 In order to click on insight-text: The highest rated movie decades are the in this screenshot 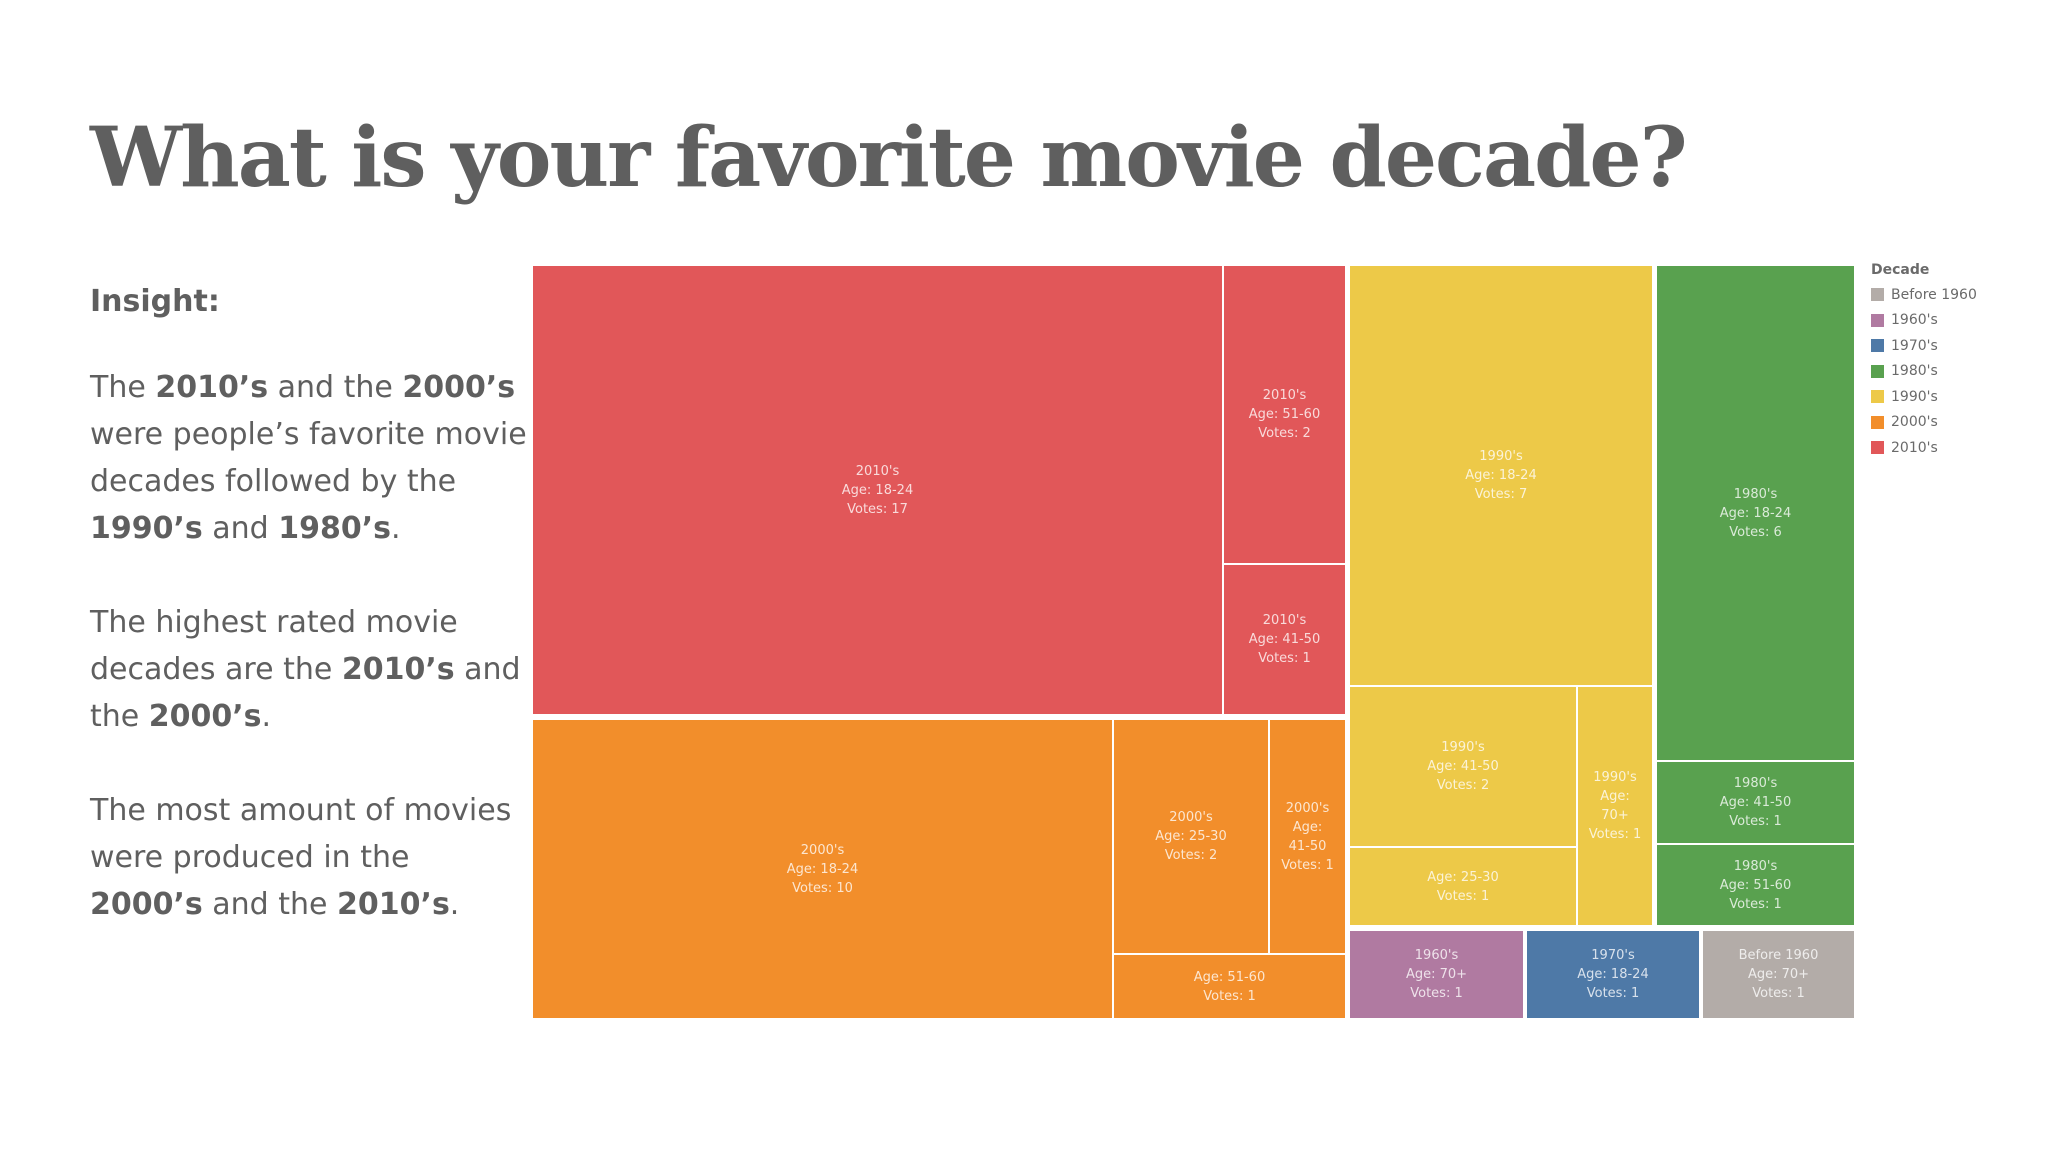, I will do `click(274, 646)`.